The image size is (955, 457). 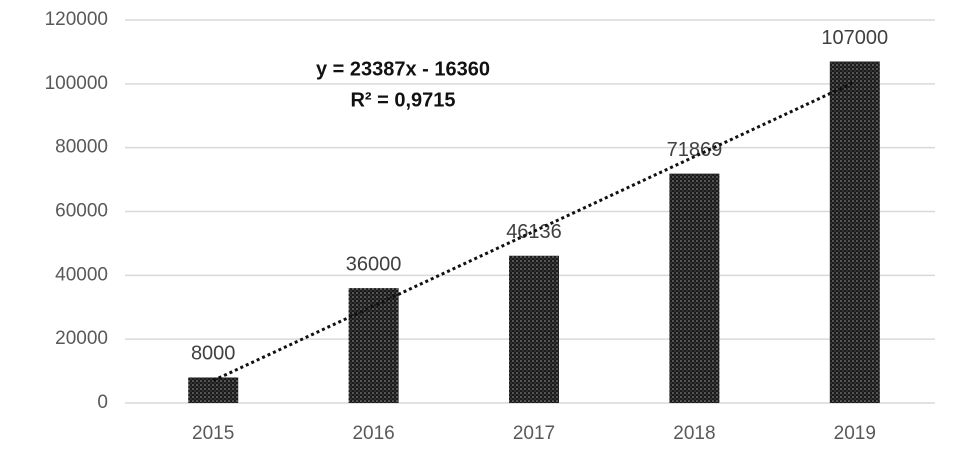 What do you see at coordinates (213, 354) in the screenshot?
I see `data-label: 8000` at bounding box center [213, 354].